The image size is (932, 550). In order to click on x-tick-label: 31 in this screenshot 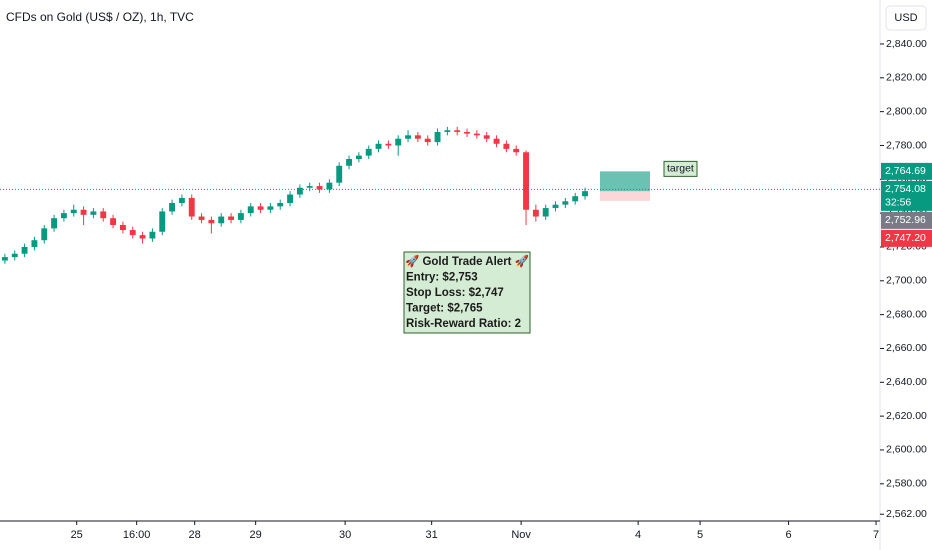, I will do `click(432, 535)`.